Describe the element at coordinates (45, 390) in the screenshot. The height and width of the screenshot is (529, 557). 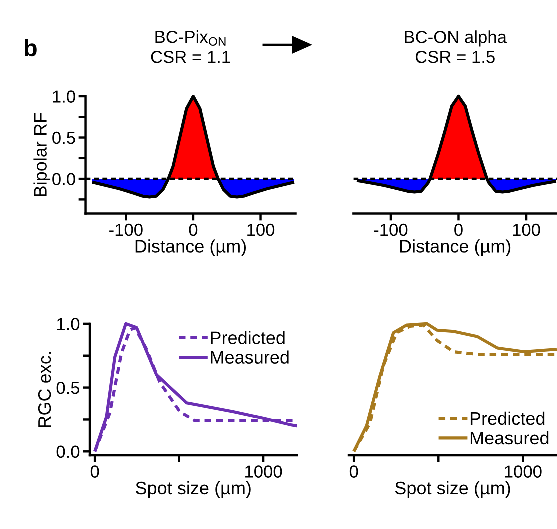
I see `y-axis-title: RGC exc.` at that location.